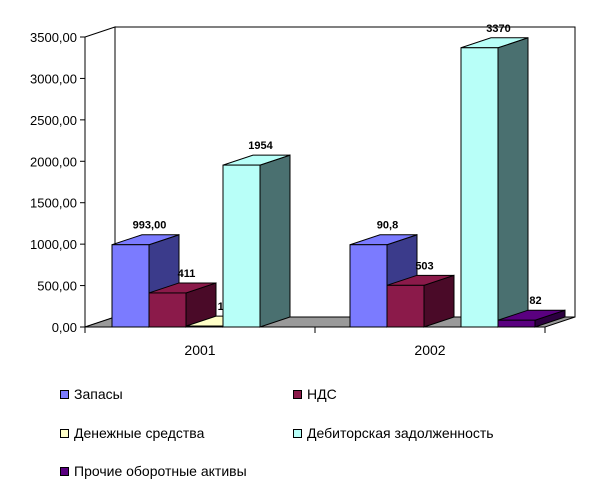 Image resolution: width=607 pixels, height=497 pixels. Describe the element at coordinates (53, 37) in the screenshot. I see `y-tick-label: 3500,00` at that location.